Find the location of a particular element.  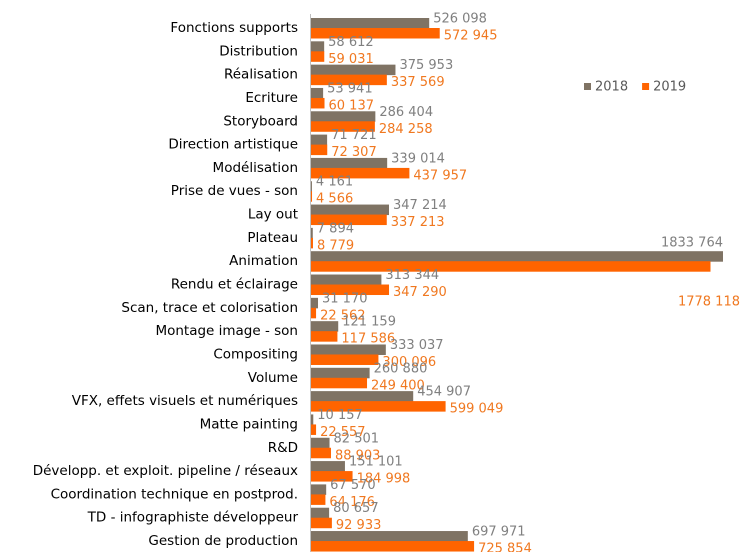

value-label: 313 344 is located at coordinates (412, 275).